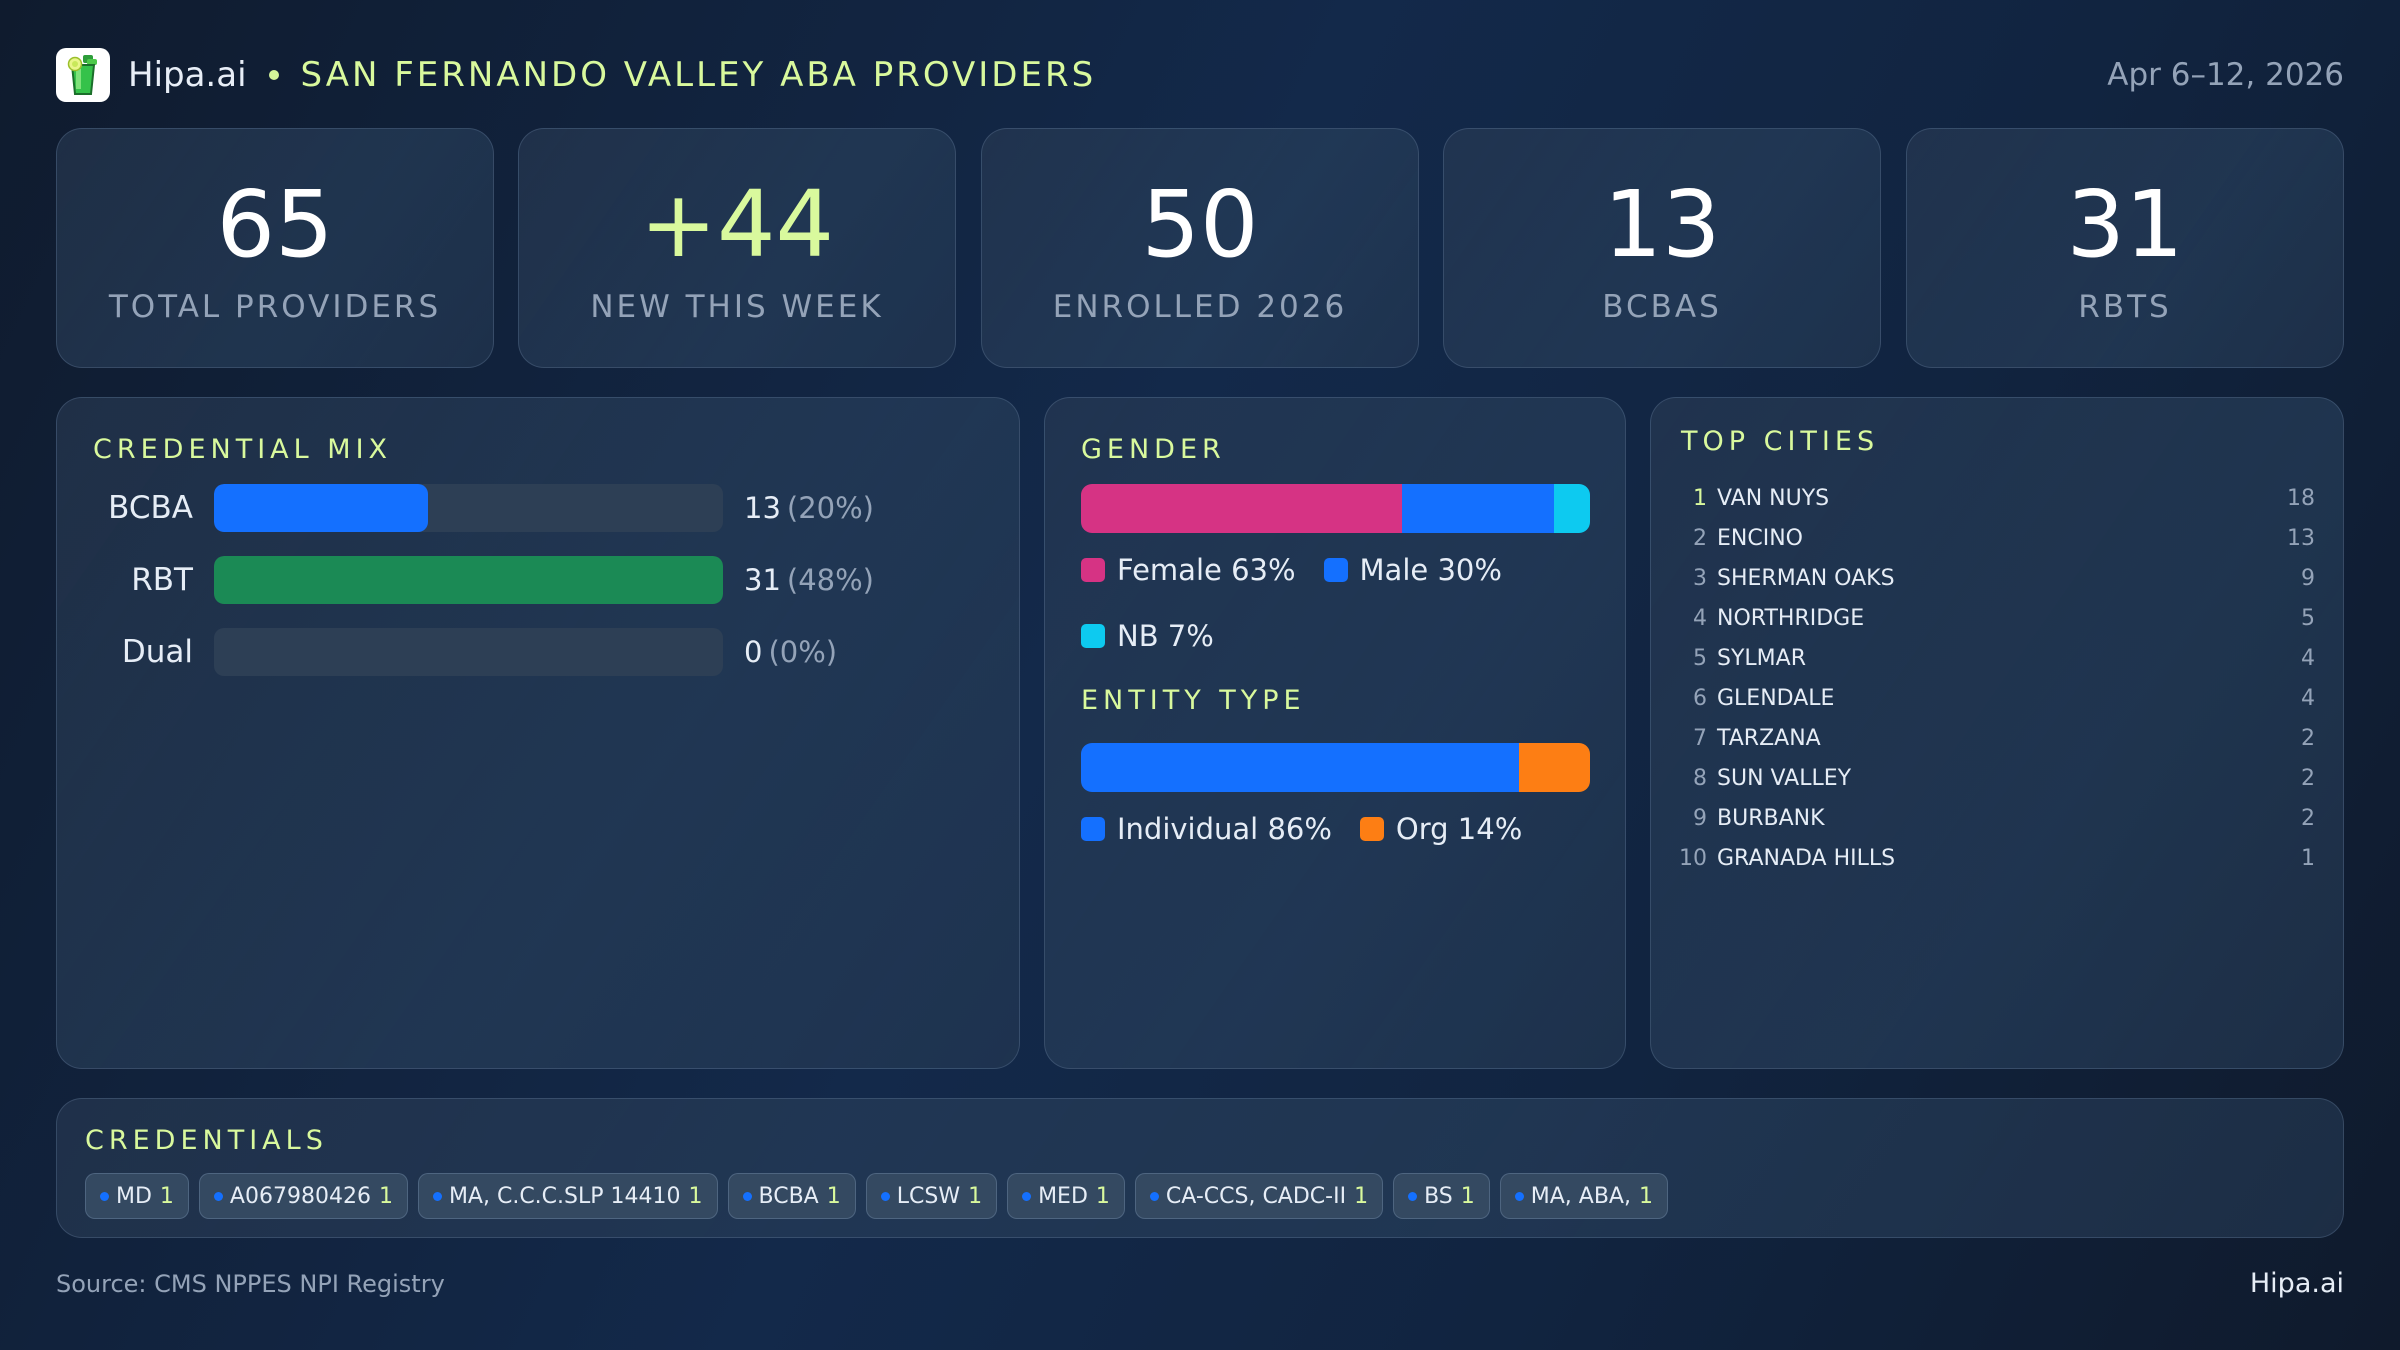  What do you see at coordinates (250, 1284) in the screenshot?
I see `source-note: Source: CMS NPPES NPI Registry` at bounding box center [250, 1284].